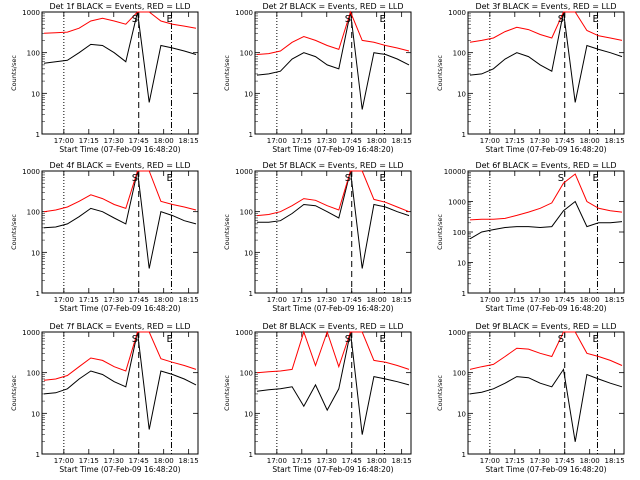  What do you see at coordinates (119, 326) in the screenshot?
I see `panel-title: Det 7f BLACK = Events, RED = LLD` at bounding box center [119, 326].